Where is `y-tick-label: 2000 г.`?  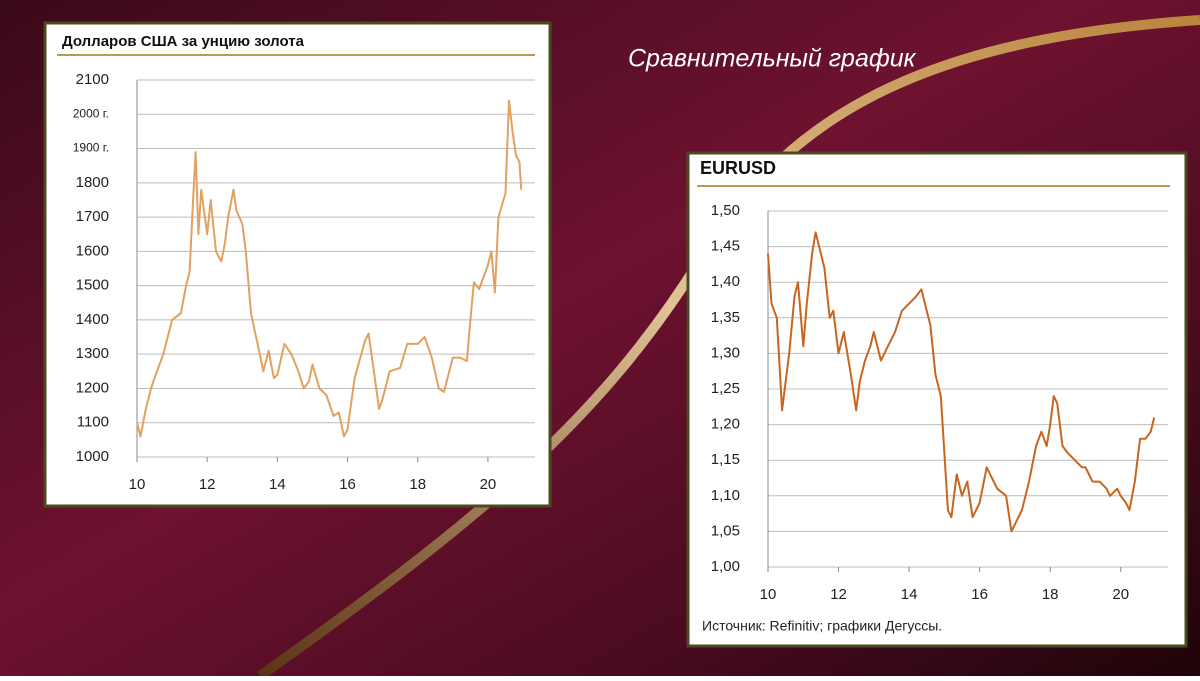 y-tick-label: 2000 г. is located at coordinates (91, 113).